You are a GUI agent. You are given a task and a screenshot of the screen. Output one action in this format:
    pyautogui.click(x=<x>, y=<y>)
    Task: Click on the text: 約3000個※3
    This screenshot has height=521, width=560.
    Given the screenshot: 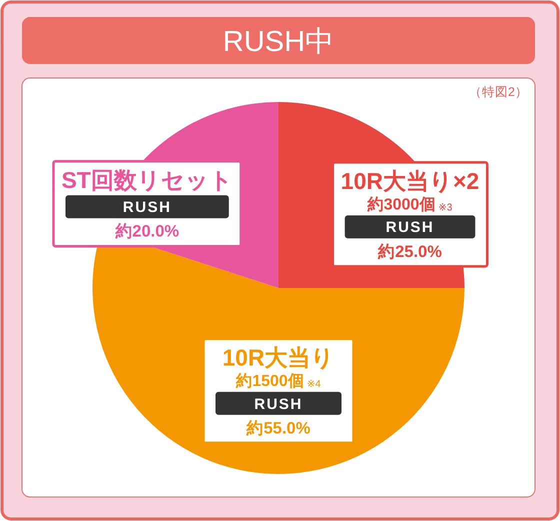 What is the action you would take?
    pyautogui.click(x=410, y=205)
    